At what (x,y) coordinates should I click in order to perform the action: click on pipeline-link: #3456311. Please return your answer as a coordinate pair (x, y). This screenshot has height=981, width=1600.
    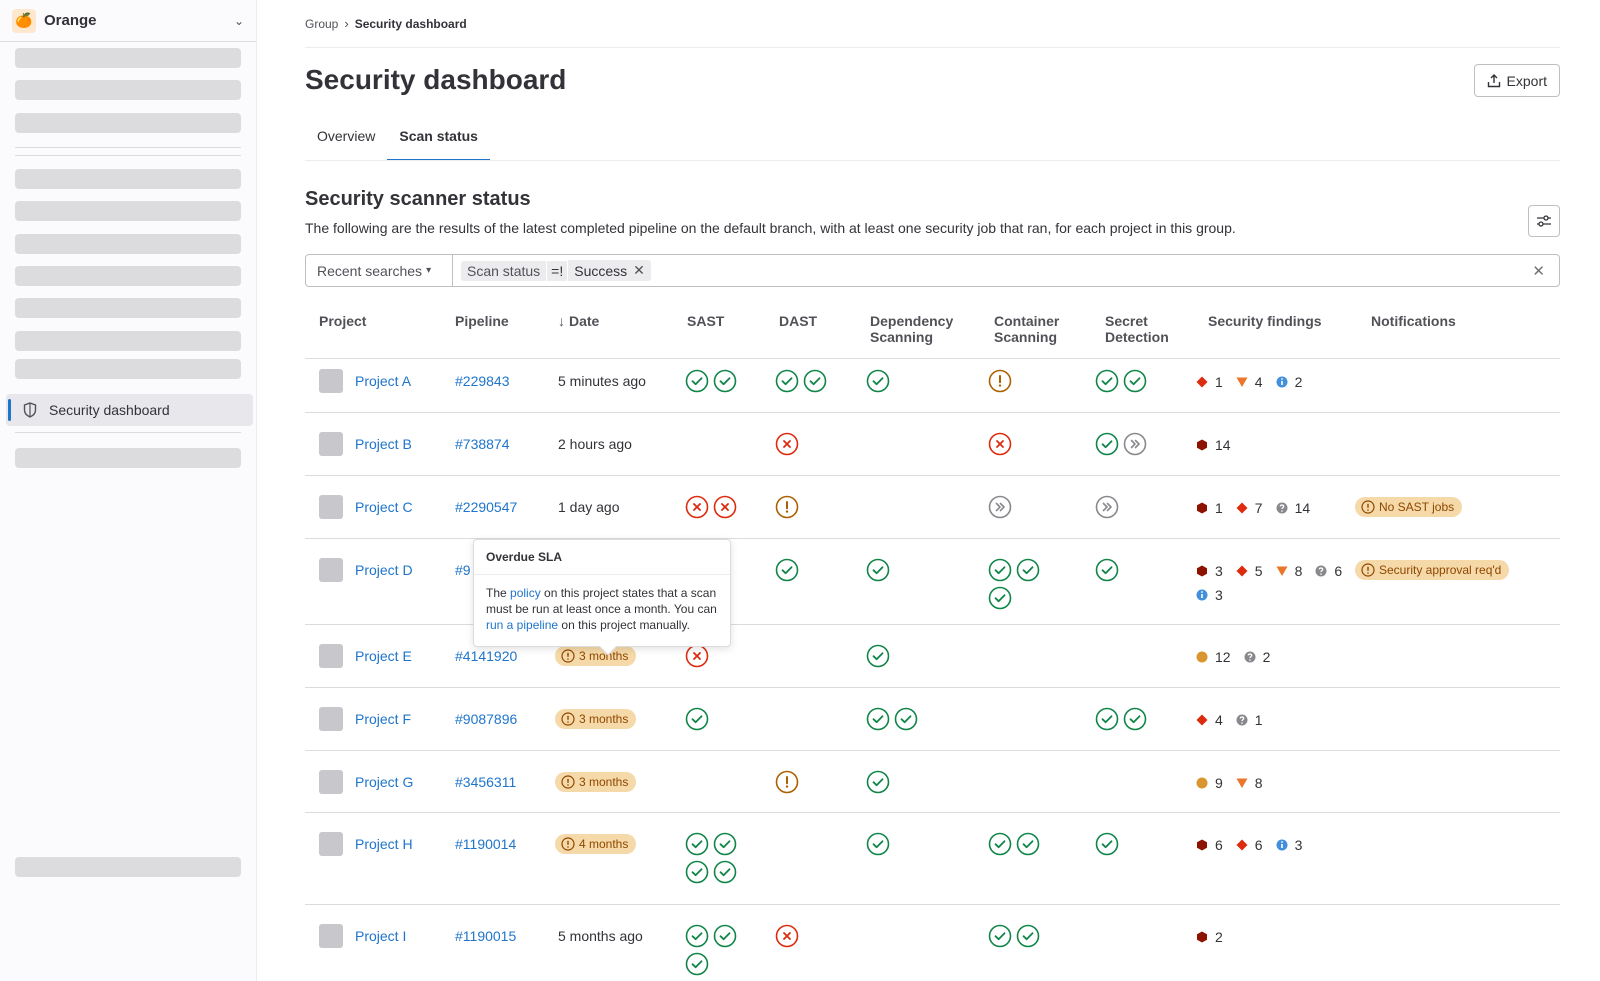
    Looking at the image, I should click on (486, 782).